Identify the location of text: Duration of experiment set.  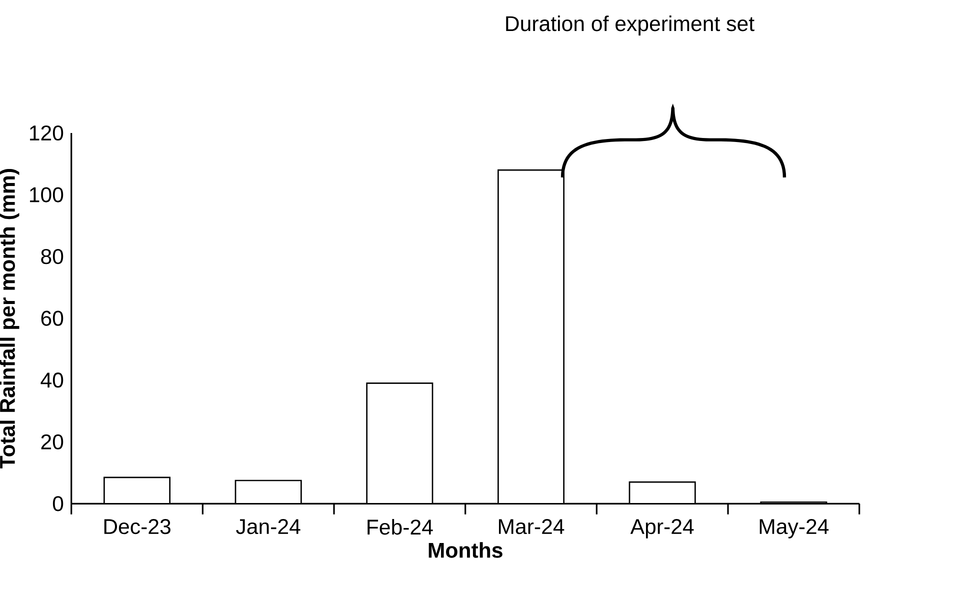
(630, 26).